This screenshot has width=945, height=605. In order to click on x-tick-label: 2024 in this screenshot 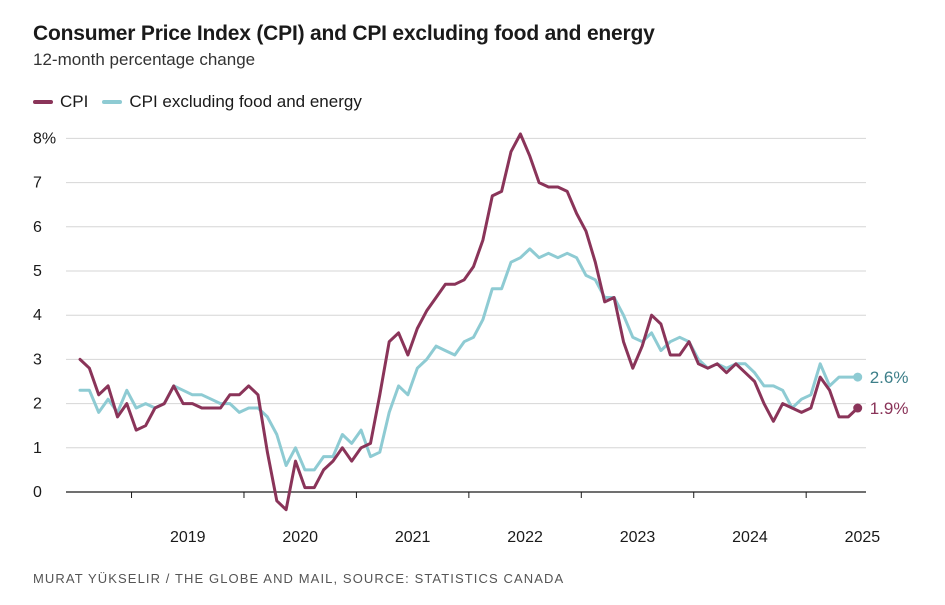, I will do `click(750, 537)`.